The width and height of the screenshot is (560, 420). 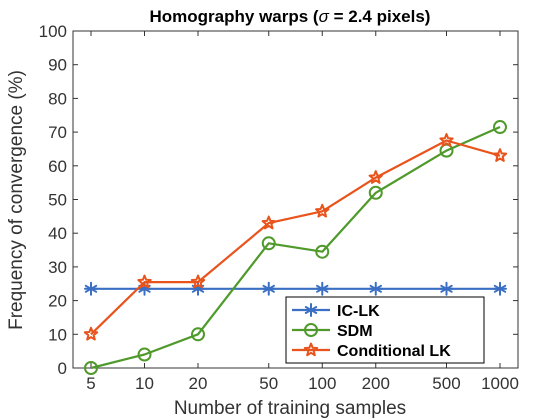 What do you see at coordinates (57, 200) in the screenshot?
I see `y-tick-label: 50` at bounding box center [57, 200].